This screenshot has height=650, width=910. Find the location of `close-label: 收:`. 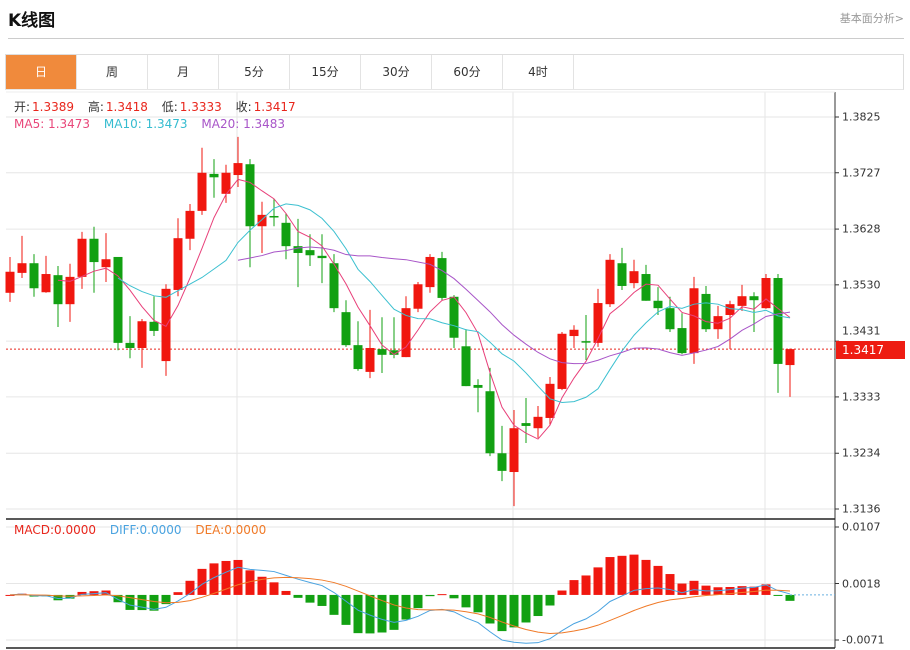

close-label: 收: is located at coordinates (243, 107).